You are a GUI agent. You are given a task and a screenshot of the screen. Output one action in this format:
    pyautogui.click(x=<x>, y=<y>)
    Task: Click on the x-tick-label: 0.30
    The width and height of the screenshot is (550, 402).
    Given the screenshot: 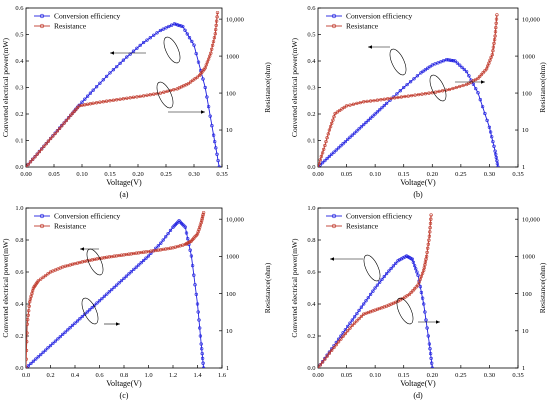 What is the action you would take?
    pyautogui.click(x=489, y=174)
    